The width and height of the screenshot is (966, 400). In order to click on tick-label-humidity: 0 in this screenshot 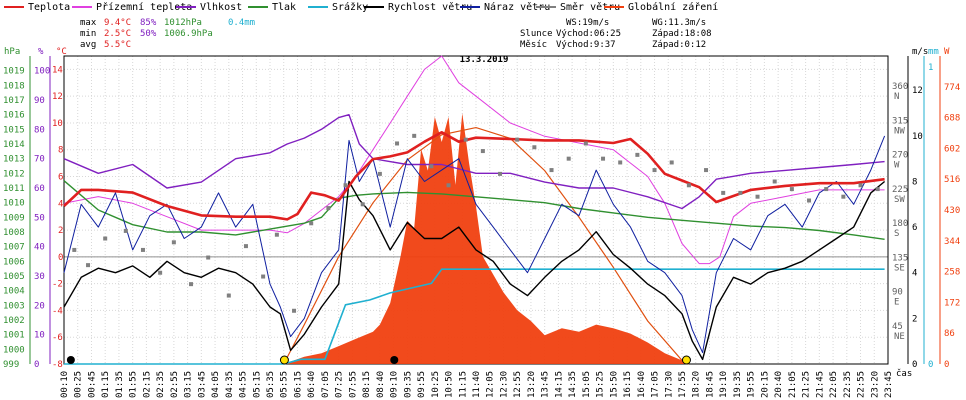, I will do `click(36, 365)`.